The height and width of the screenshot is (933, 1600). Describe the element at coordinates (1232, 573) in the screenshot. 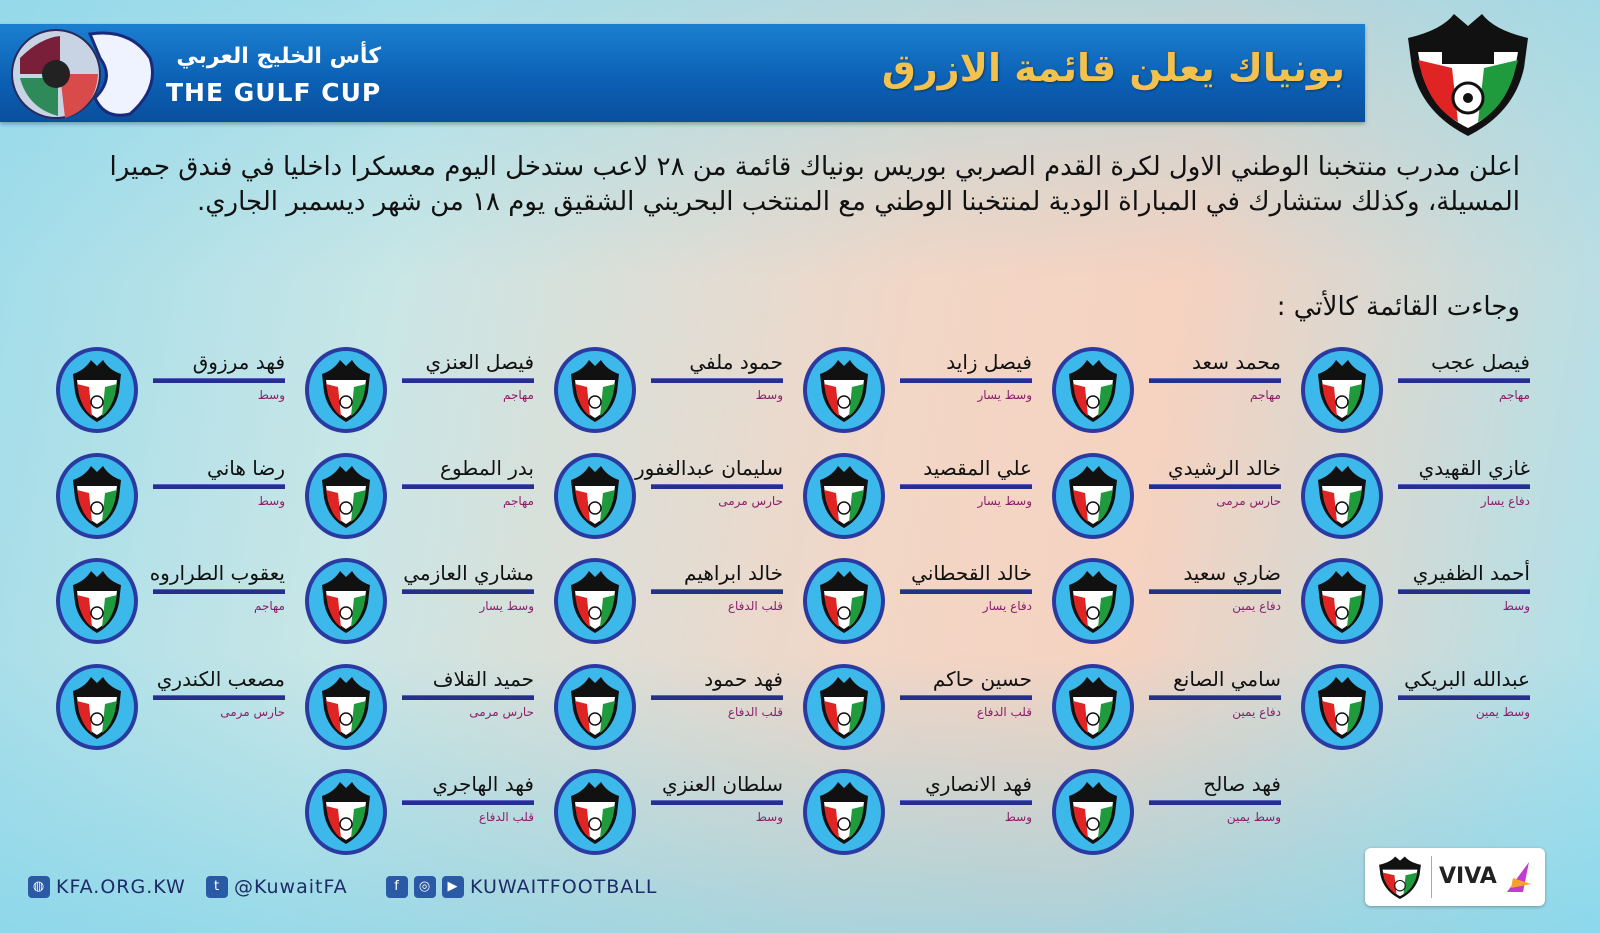

I see `player-name: ضاري سعيد` at that location.